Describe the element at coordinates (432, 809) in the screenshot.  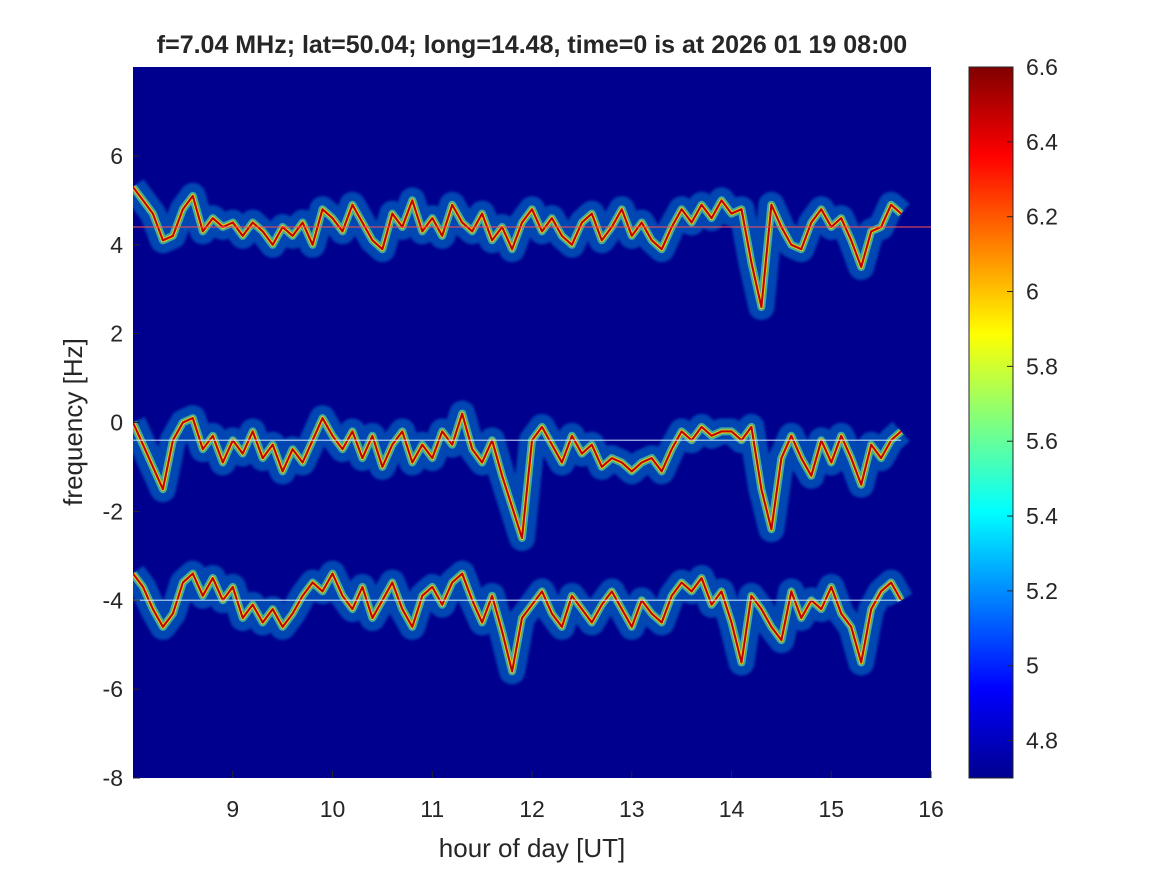
I see `x-tick-label: 11` at that location.